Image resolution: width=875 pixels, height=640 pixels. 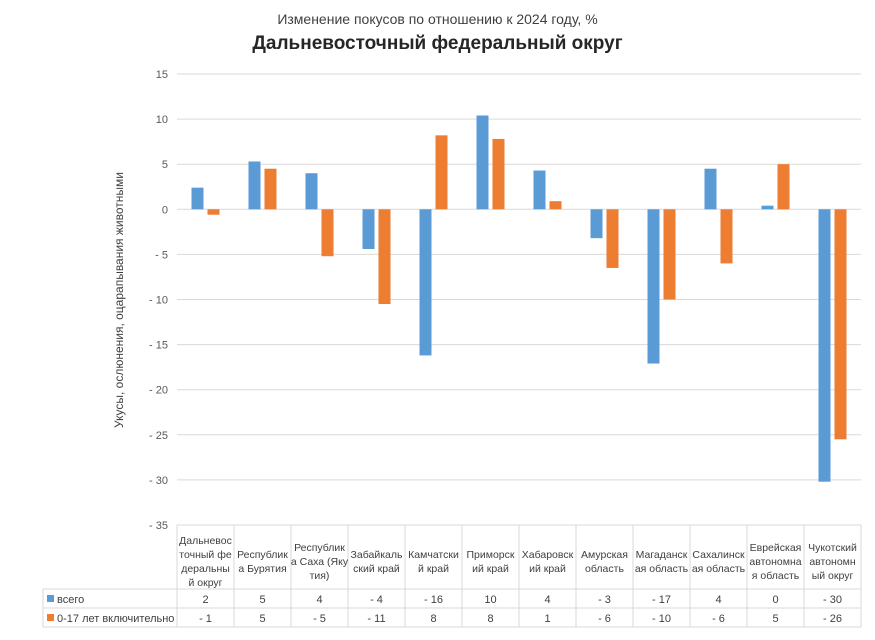 What do you see at coordinates (162, 75) in the screenshot?
I see `y-tick-label: 15` at bounding box center [162, 75].